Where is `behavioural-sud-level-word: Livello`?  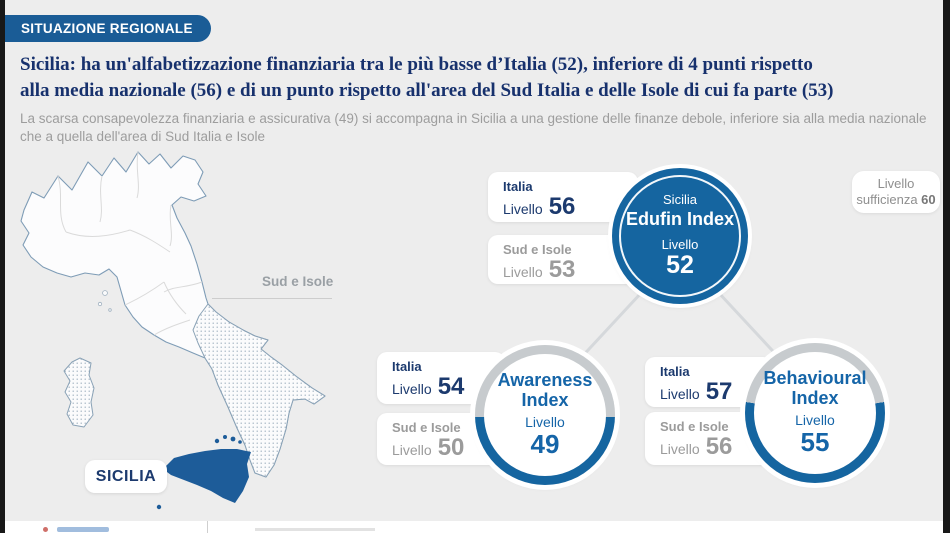
behavioural-sud-level-word: Livello is located at coordinates (680, 449).